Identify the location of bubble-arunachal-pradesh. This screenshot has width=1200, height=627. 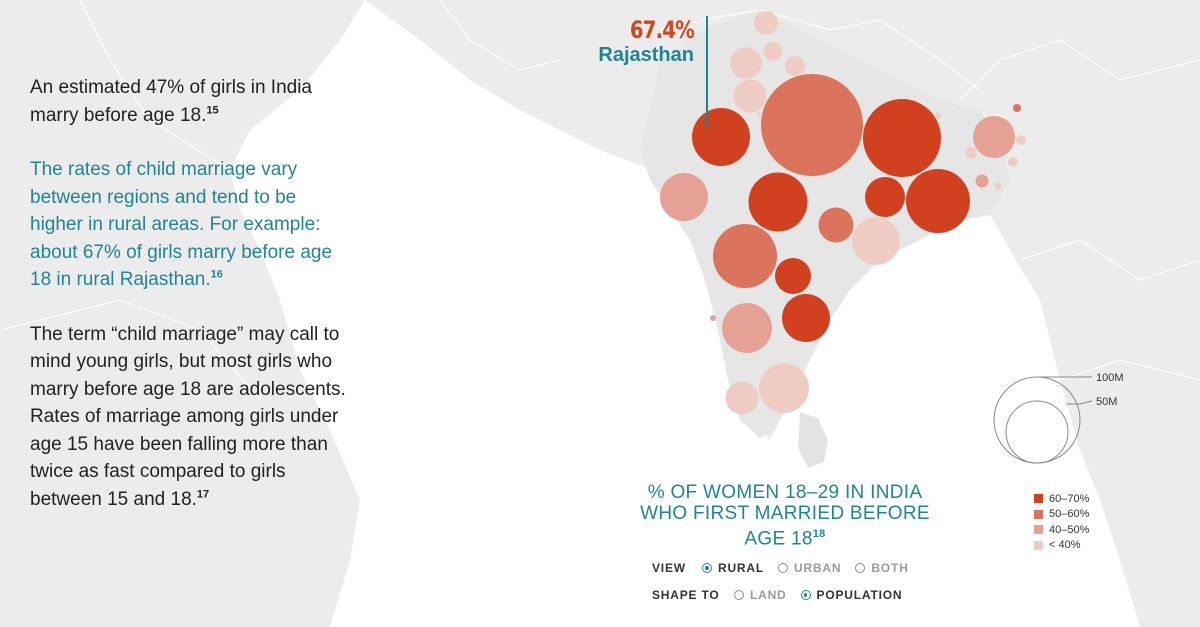
(1017, 108).